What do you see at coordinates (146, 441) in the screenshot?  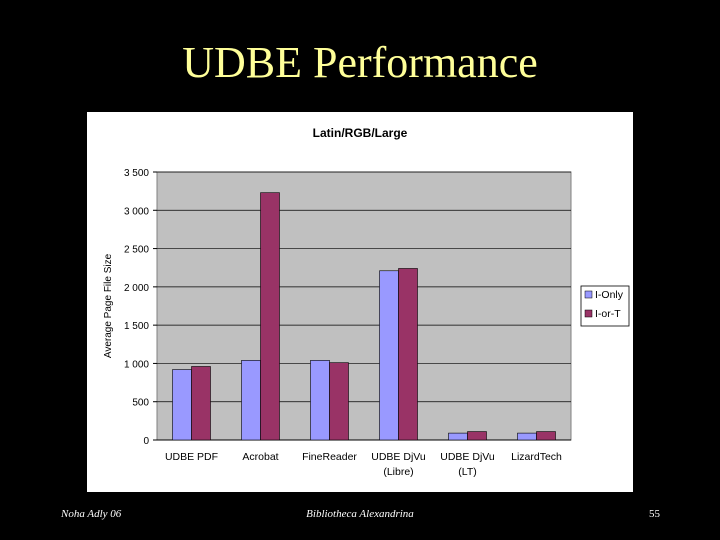 I see `y-tick-label: 0` at bounding box center [146, 441].